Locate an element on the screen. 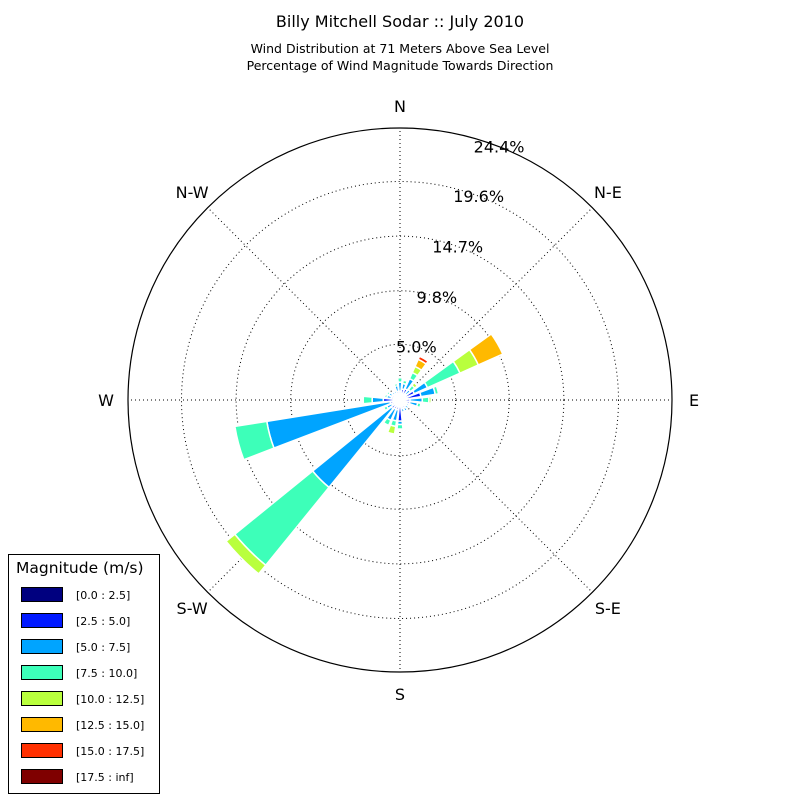 Image resolution: width=800 pixels, height=800 pixels. direction-label-s-e: S-E is located at coordinates (608, 608).